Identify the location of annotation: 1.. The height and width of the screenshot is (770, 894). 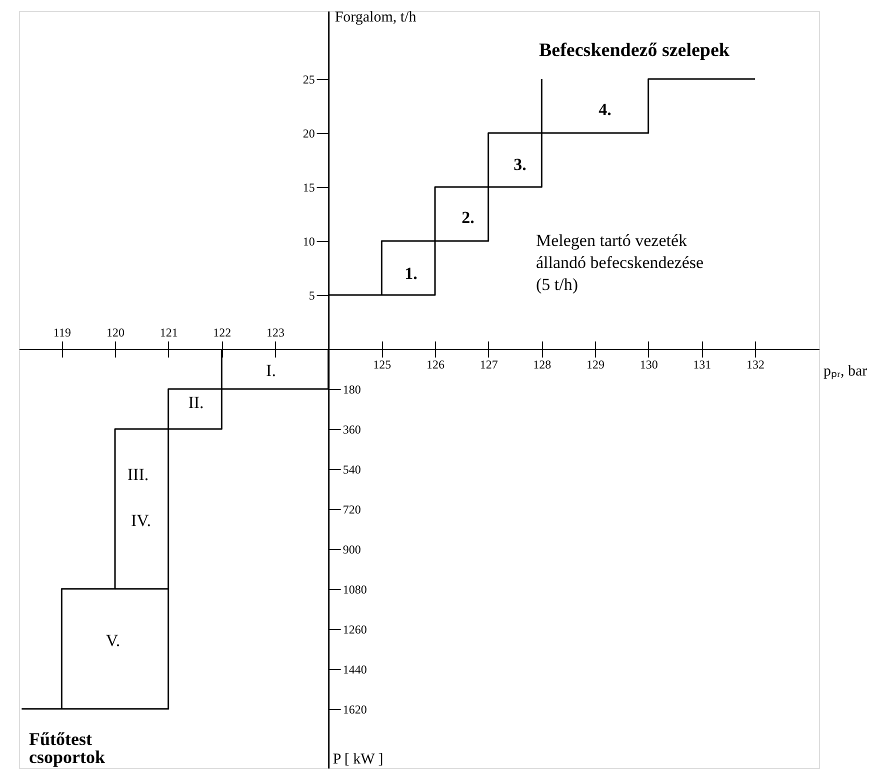
(411, 273).